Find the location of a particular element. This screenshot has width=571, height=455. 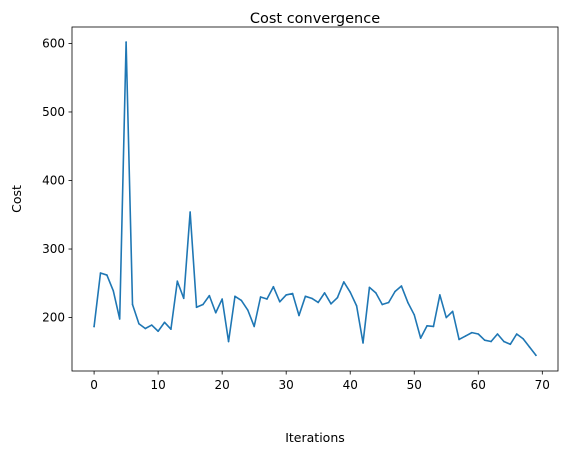

y-axis: 200 300 400 500 600 is located at coordinates (57, 180).